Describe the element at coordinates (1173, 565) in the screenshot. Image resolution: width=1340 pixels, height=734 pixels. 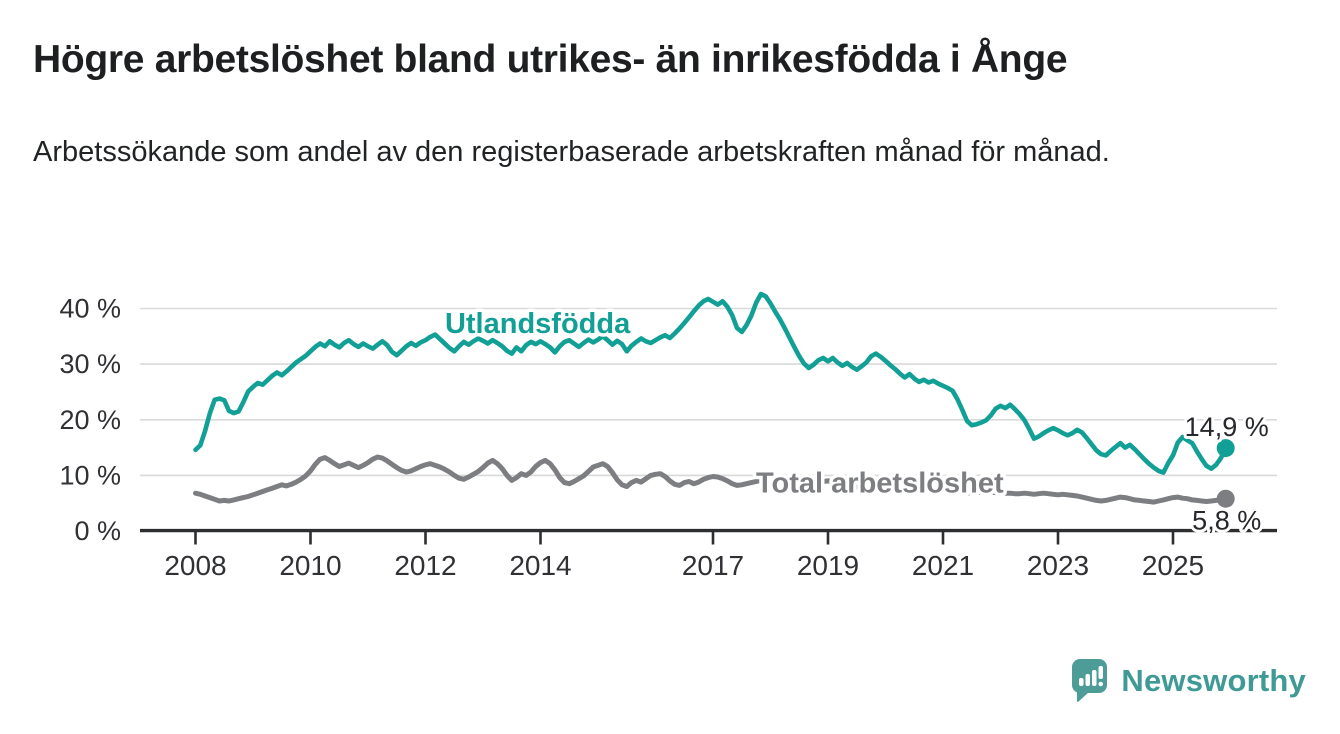
I see `x-axis-label: 2025` at that location.